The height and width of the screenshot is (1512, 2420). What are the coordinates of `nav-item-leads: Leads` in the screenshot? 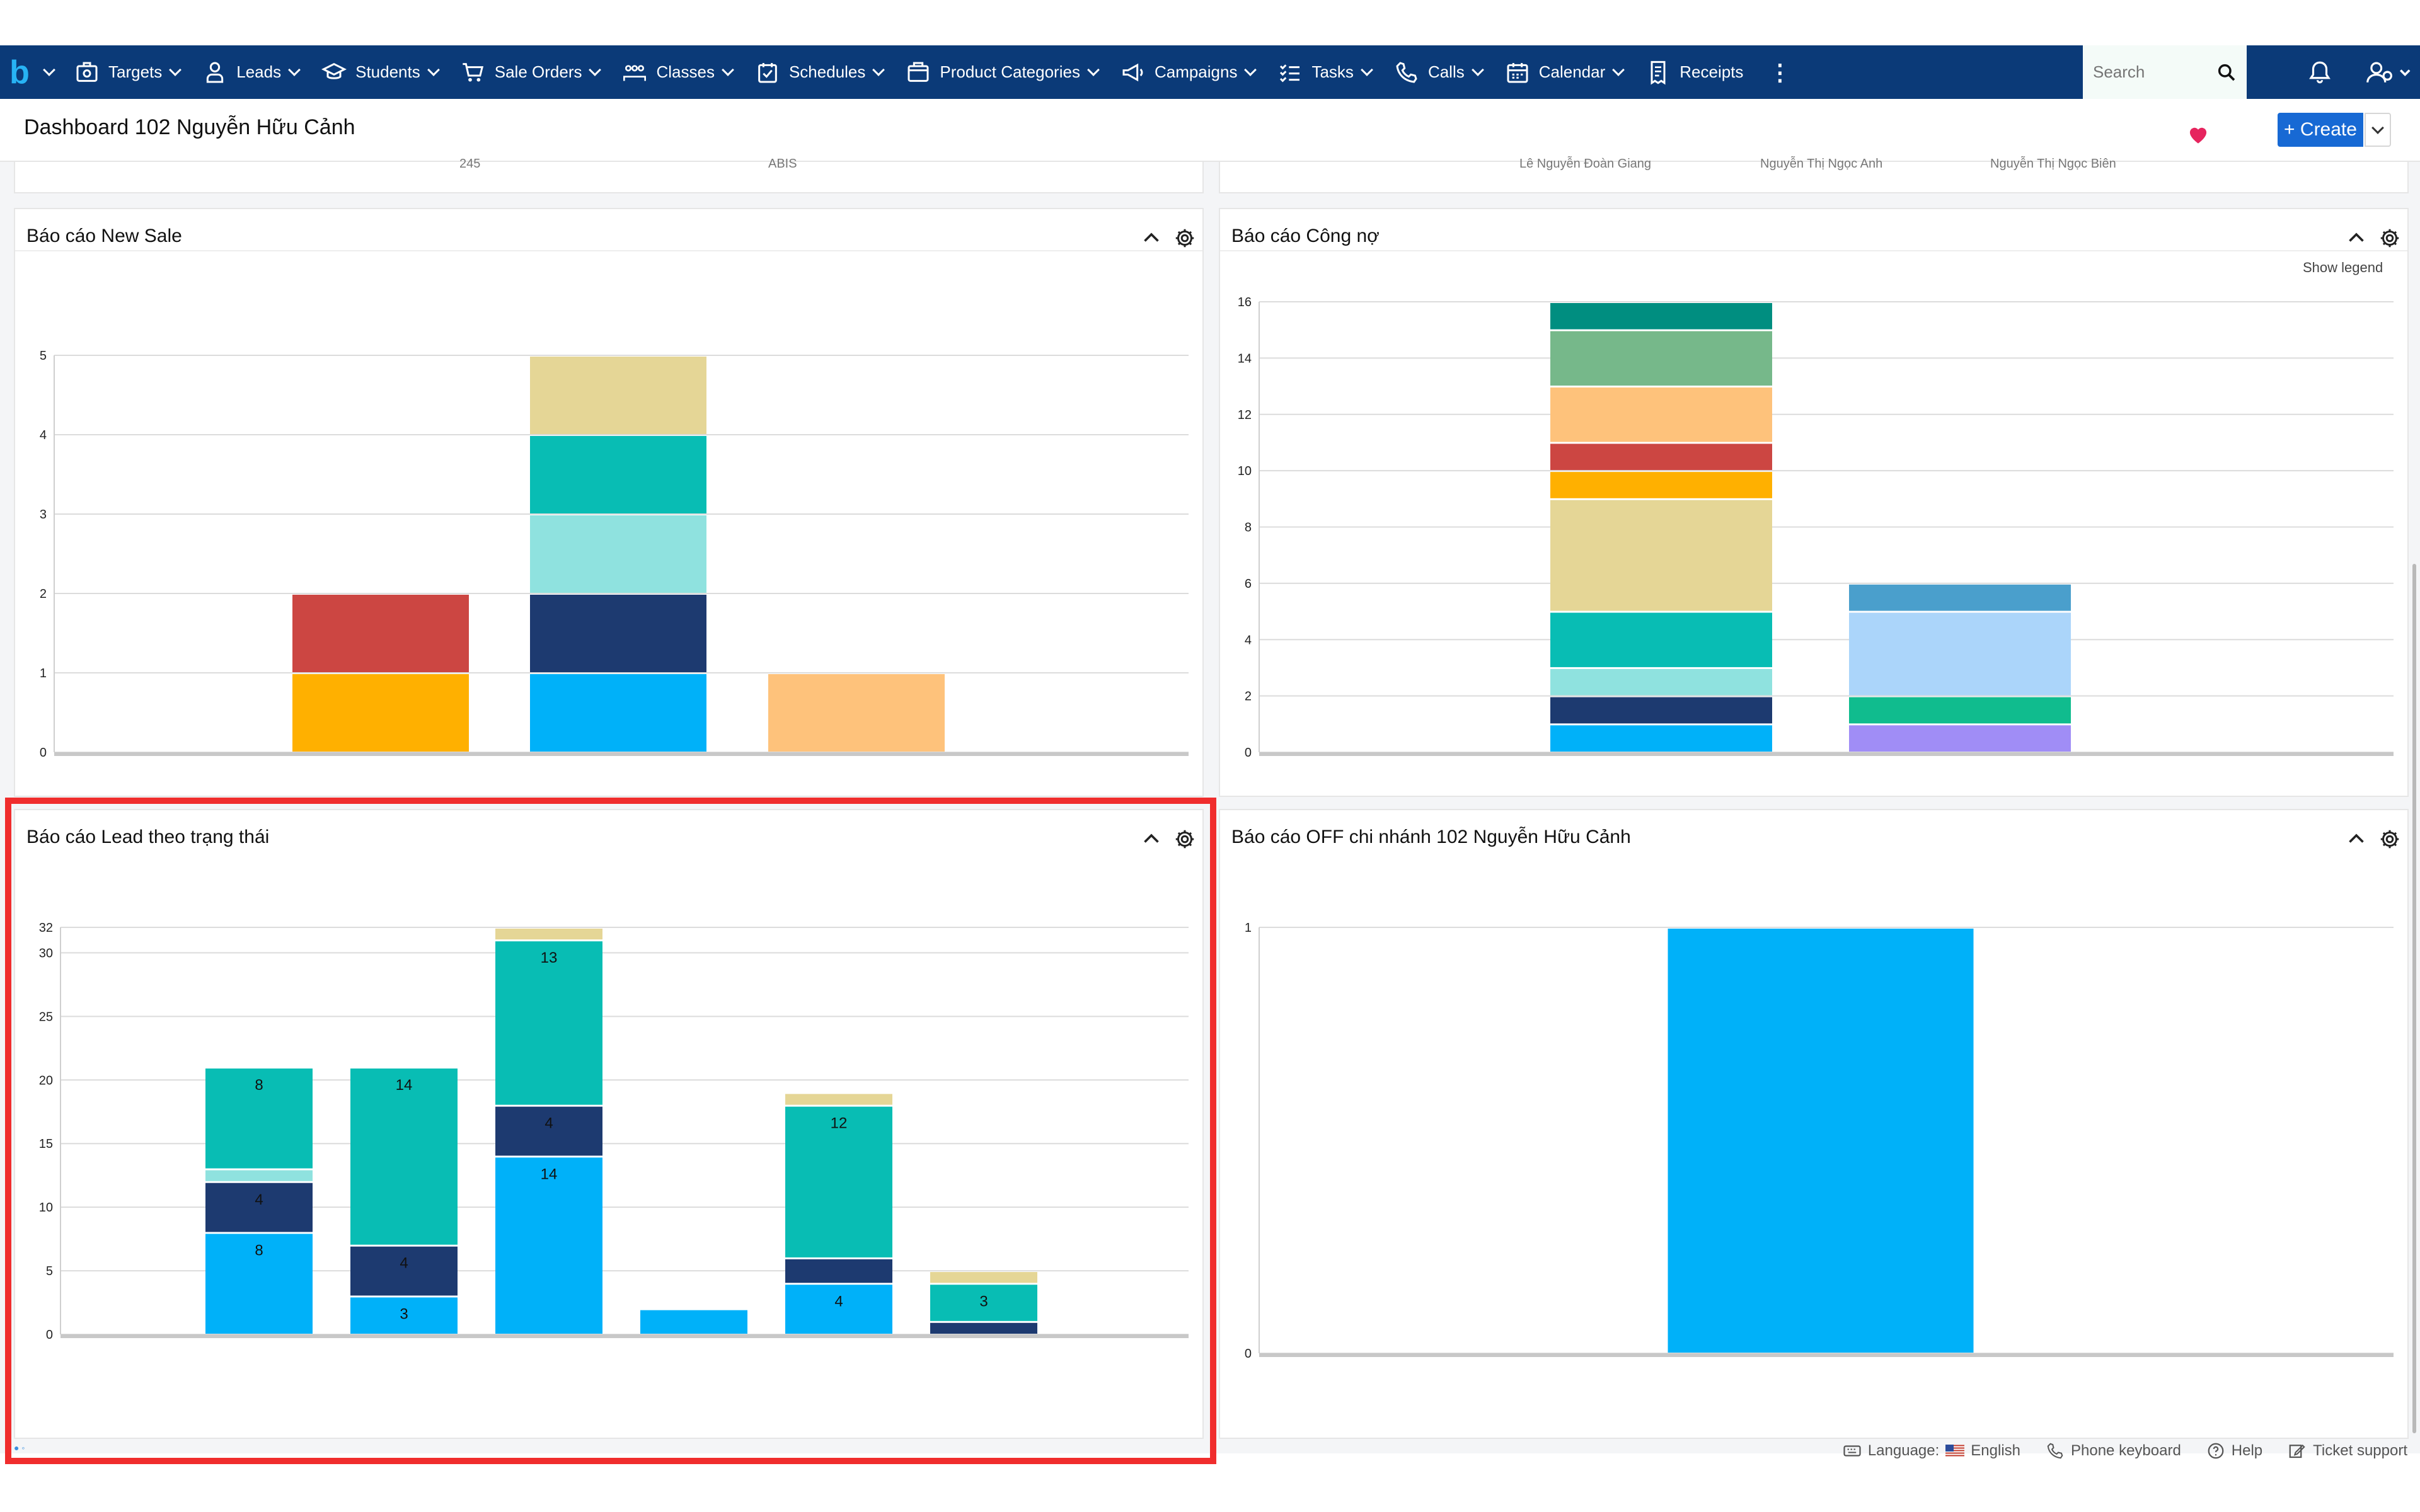 It's located at (250, 72).